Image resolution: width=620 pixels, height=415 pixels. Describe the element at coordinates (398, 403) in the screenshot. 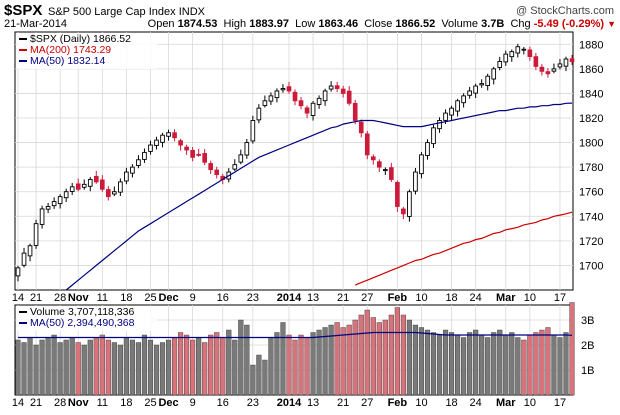

I see `volume-x-tick-label: Feb` at that location.